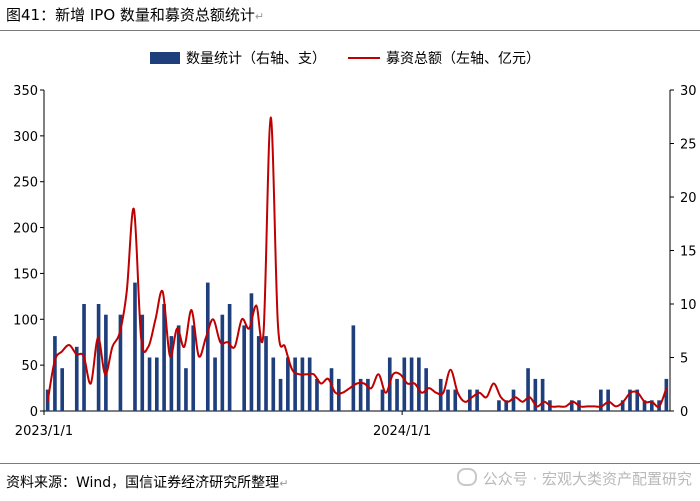 The height and width of the screenshot is (501, 700). I want to click on x-tick-label: 2024/1/1, so click(402, 431).